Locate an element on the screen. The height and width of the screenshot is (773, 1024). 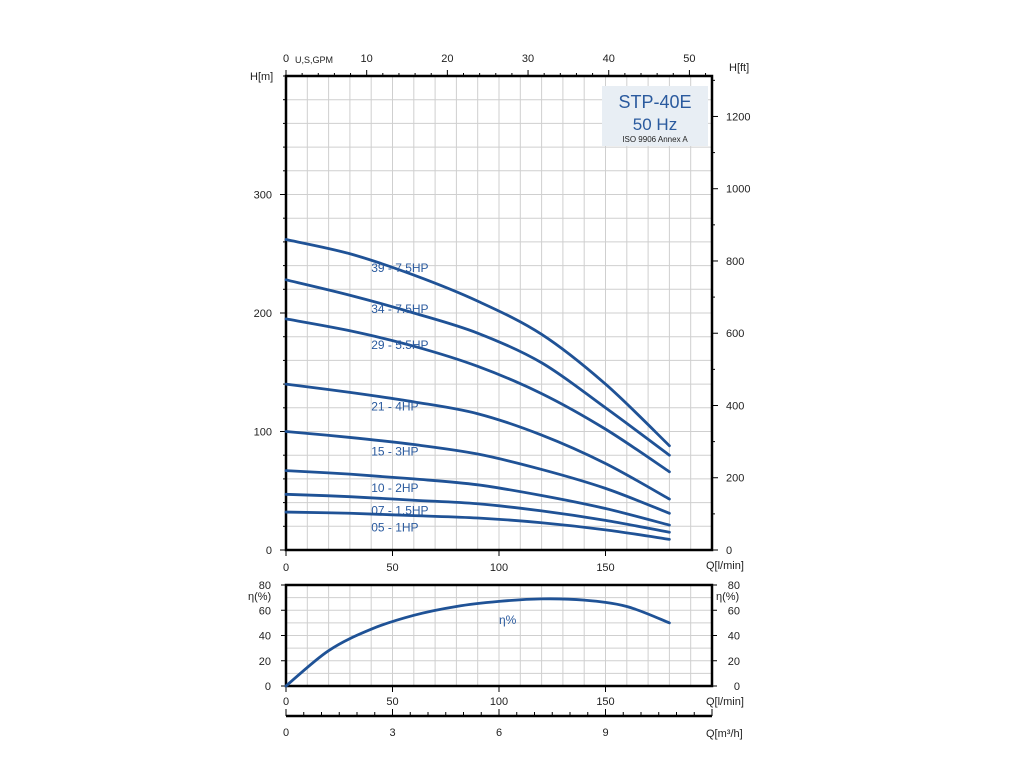
eff-left-tick-label: 60 is located at coordinates (265, 611).